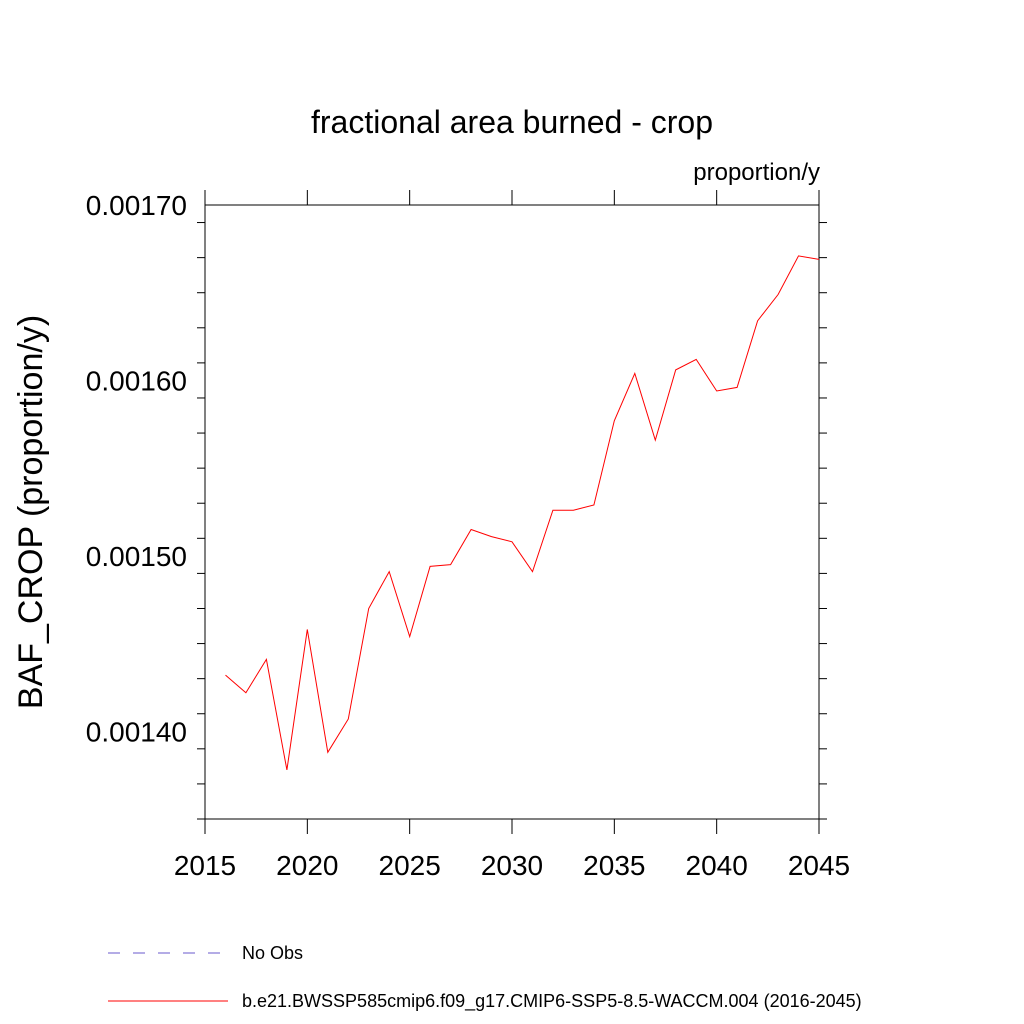 The width and height of the screenshot is (1024, 1024). I want to click on x-tick-label: 2015, so click(205, 865).